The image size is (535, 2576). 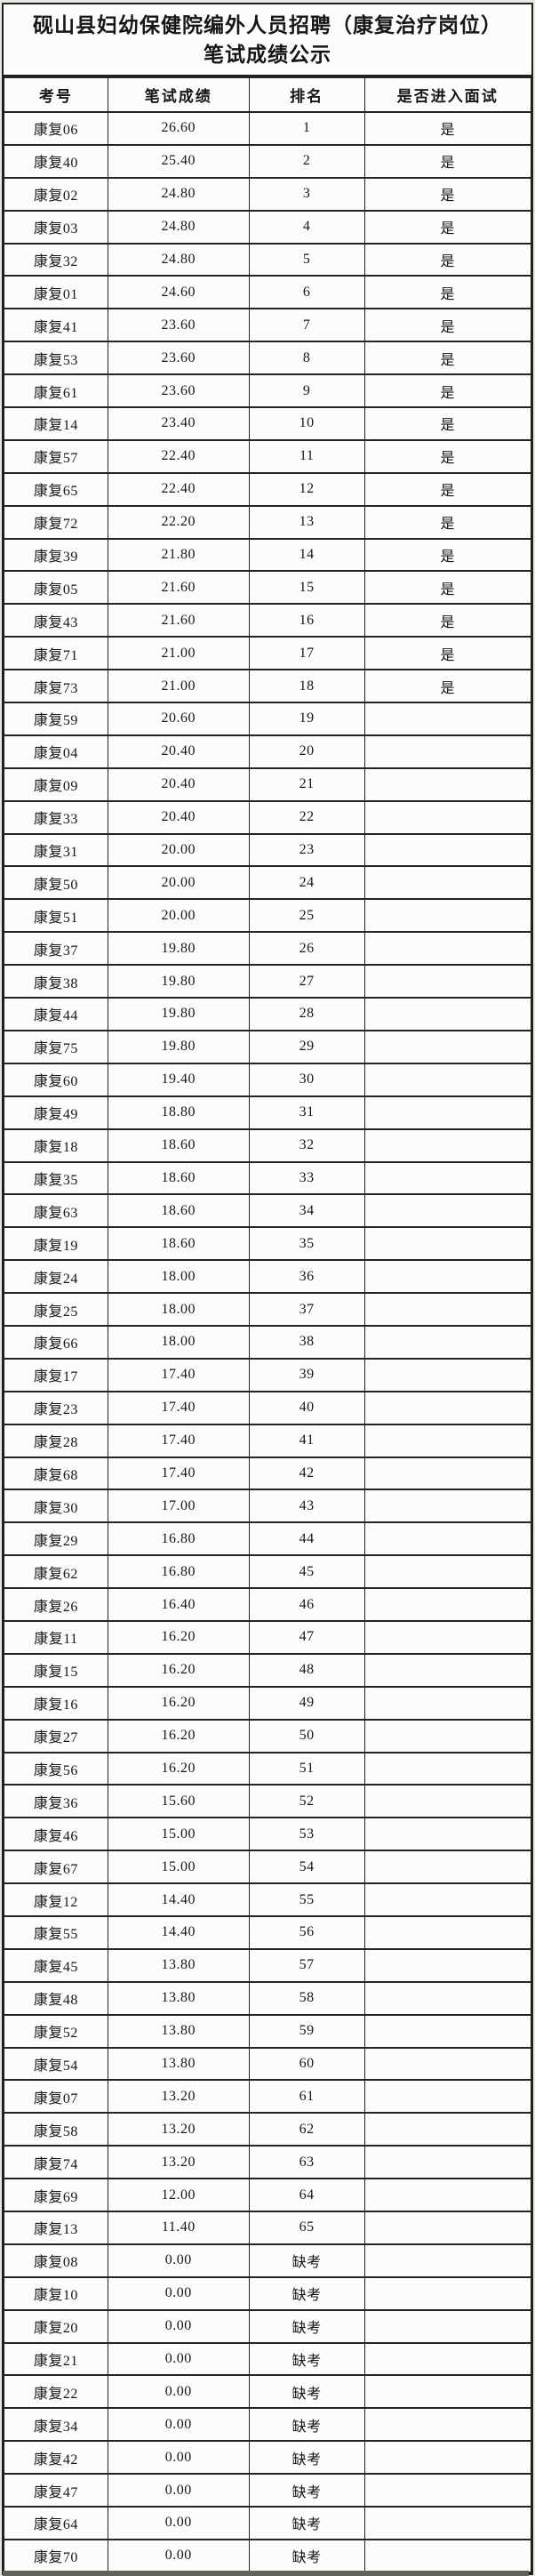 I want to click on table-row: 康复57 22.40 11 是, so click(x=268, y=456).